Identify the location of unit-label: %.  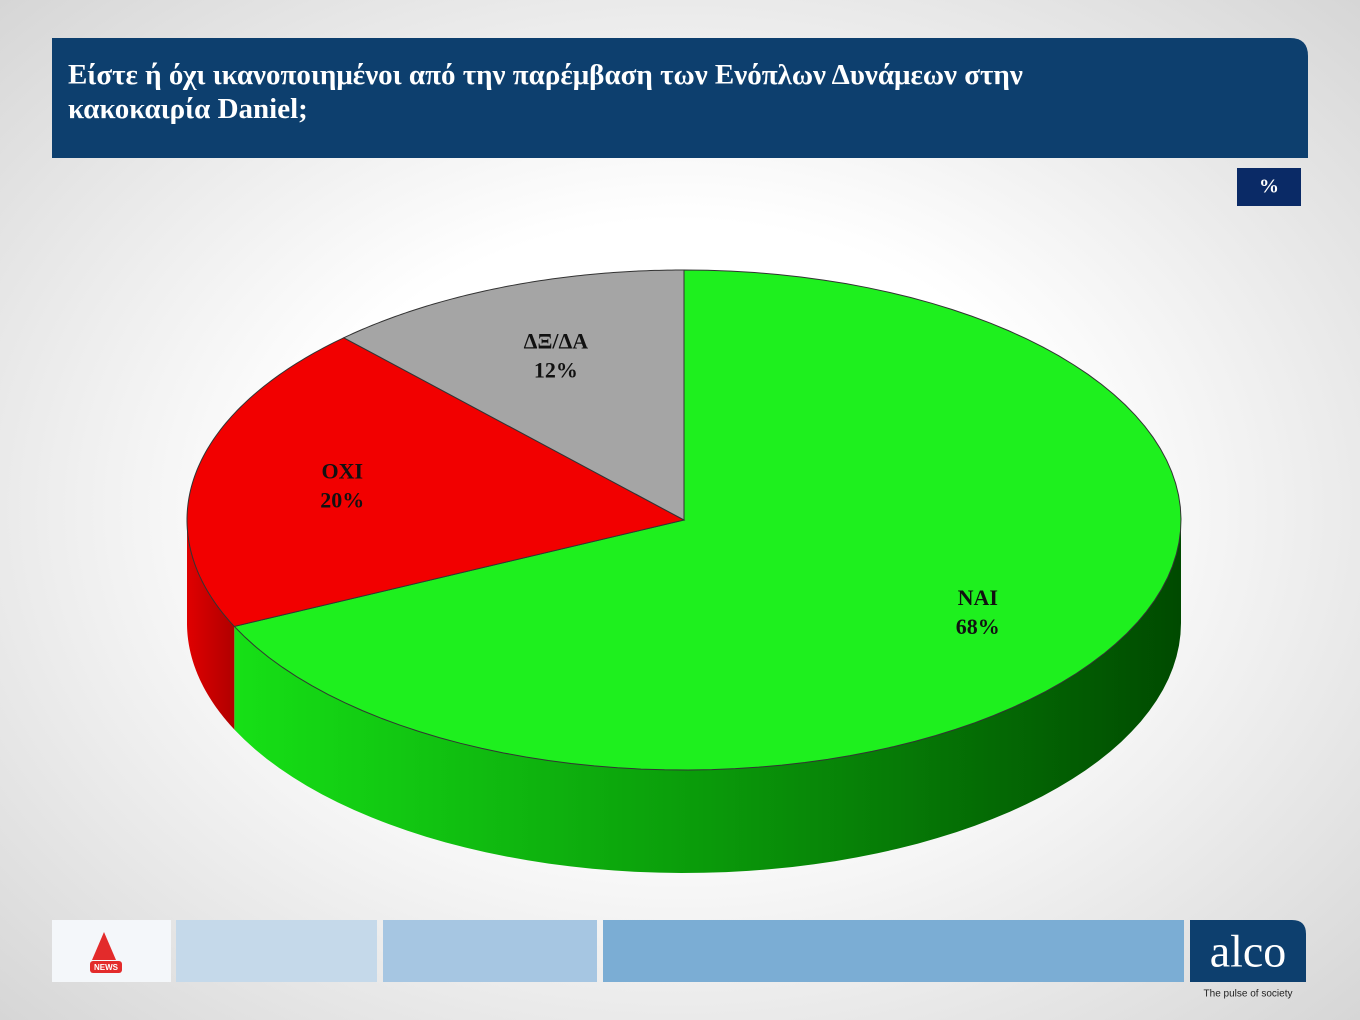
(1269, 187).